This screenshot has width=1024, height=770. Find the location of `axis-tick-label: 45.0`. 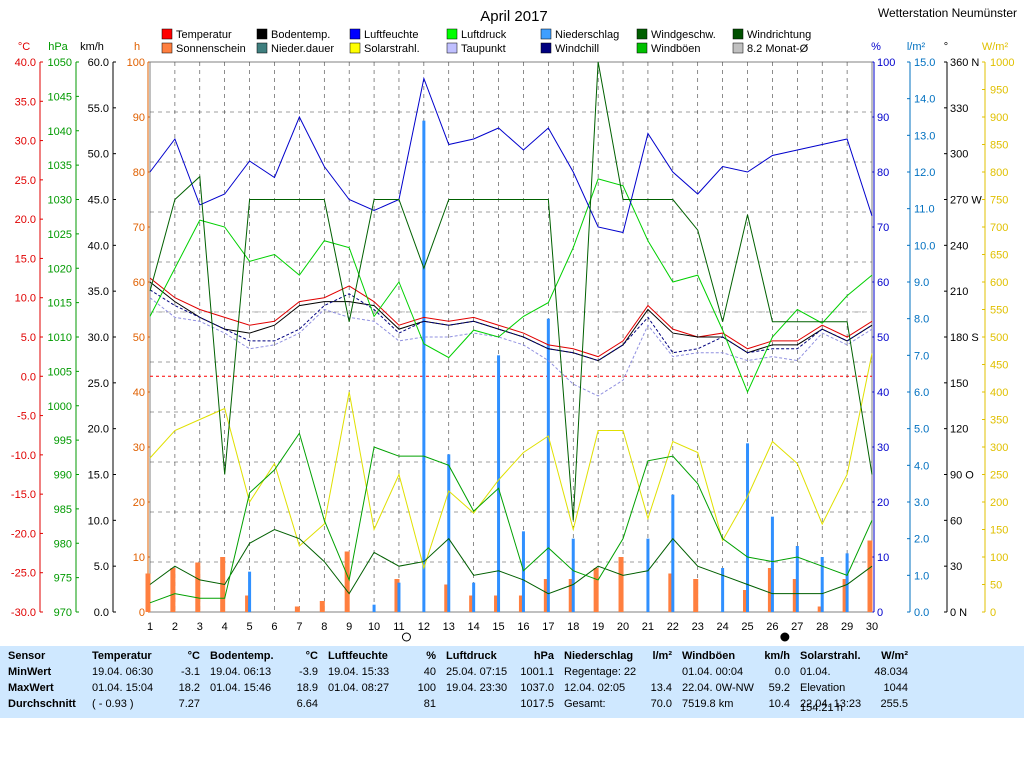

axis-tick-label: 45.0 is located at coordinates (98, 201).